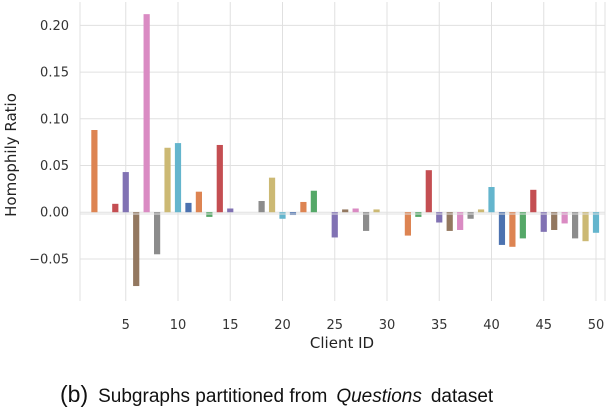 This screenshot has height=410, width=608. I want to click on x-tick-label: 10, so click(178, 325).